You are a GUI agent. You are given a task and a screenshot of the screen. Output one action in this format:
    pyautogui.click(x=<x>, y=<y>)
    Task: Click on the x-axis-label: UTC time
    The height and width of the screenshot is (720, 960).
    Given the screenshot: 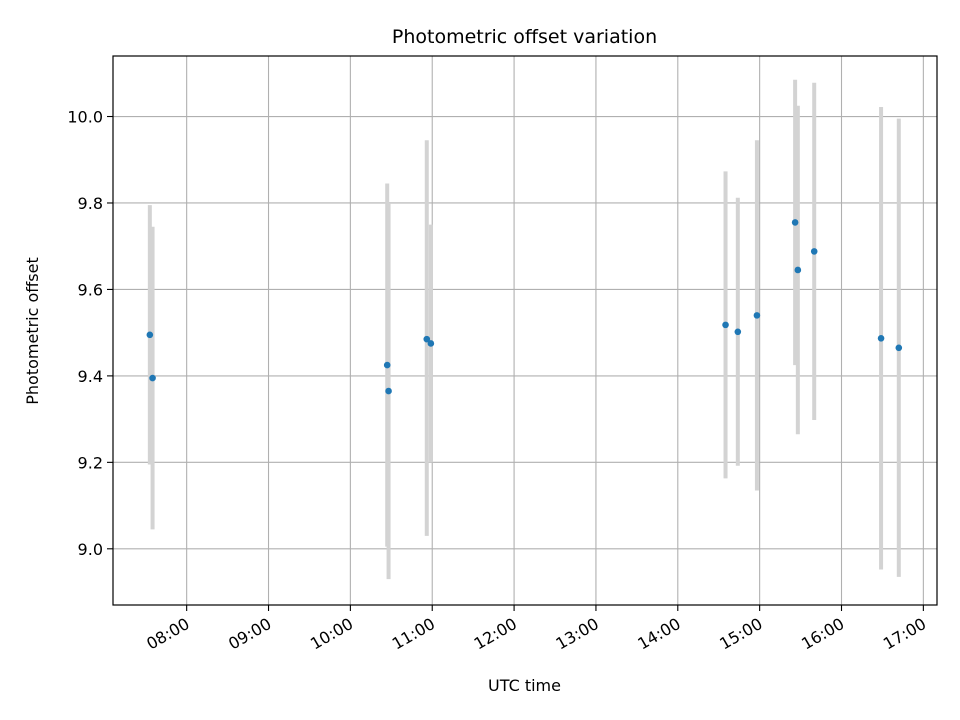 What is the action you would take?
    pyautogui.click(x=524, y=685)
    